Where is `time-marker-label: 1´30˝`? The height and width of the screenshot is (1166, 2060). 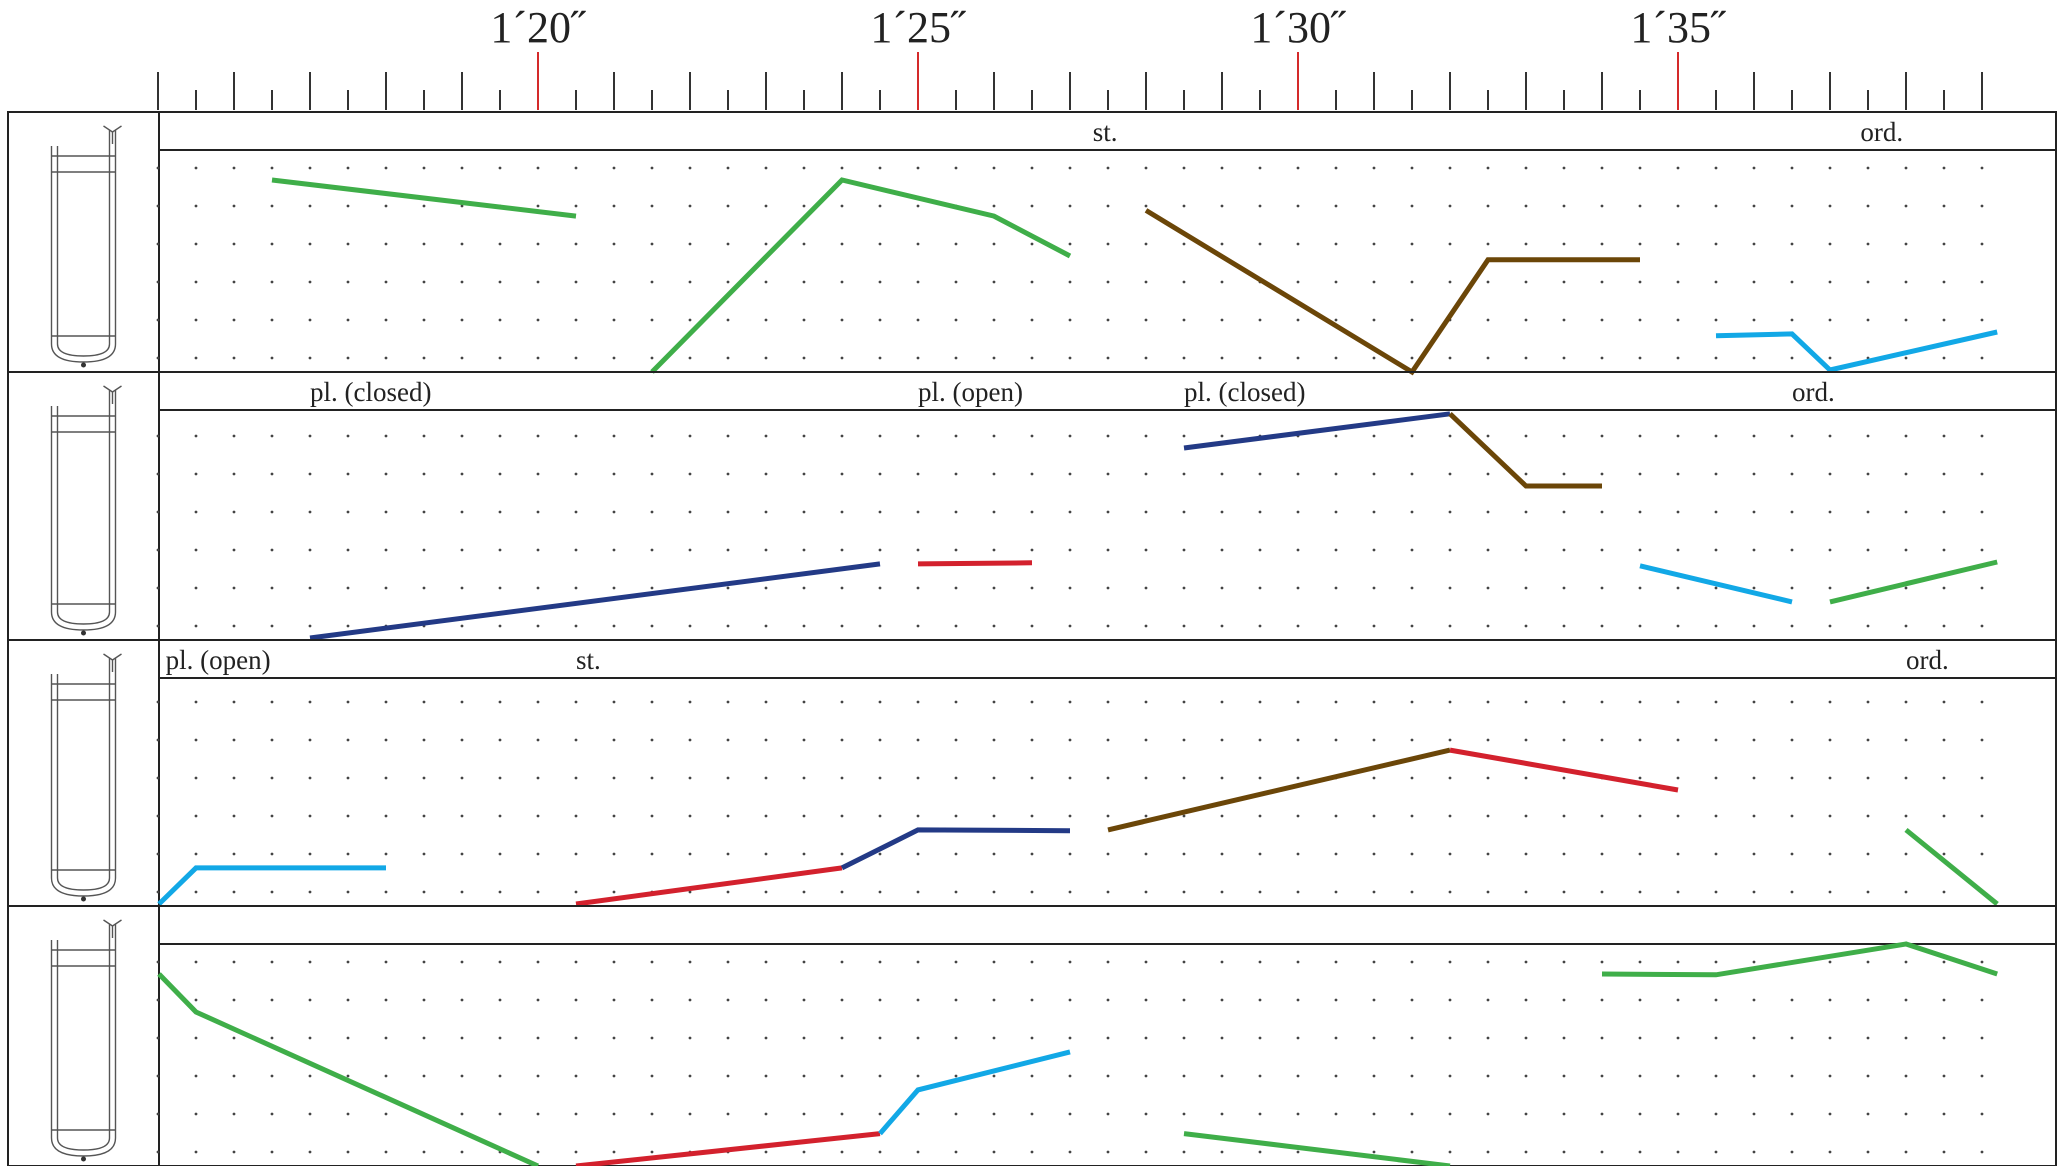
time-marker-label: 1´30˝ is located at coordinates (1298, 27).